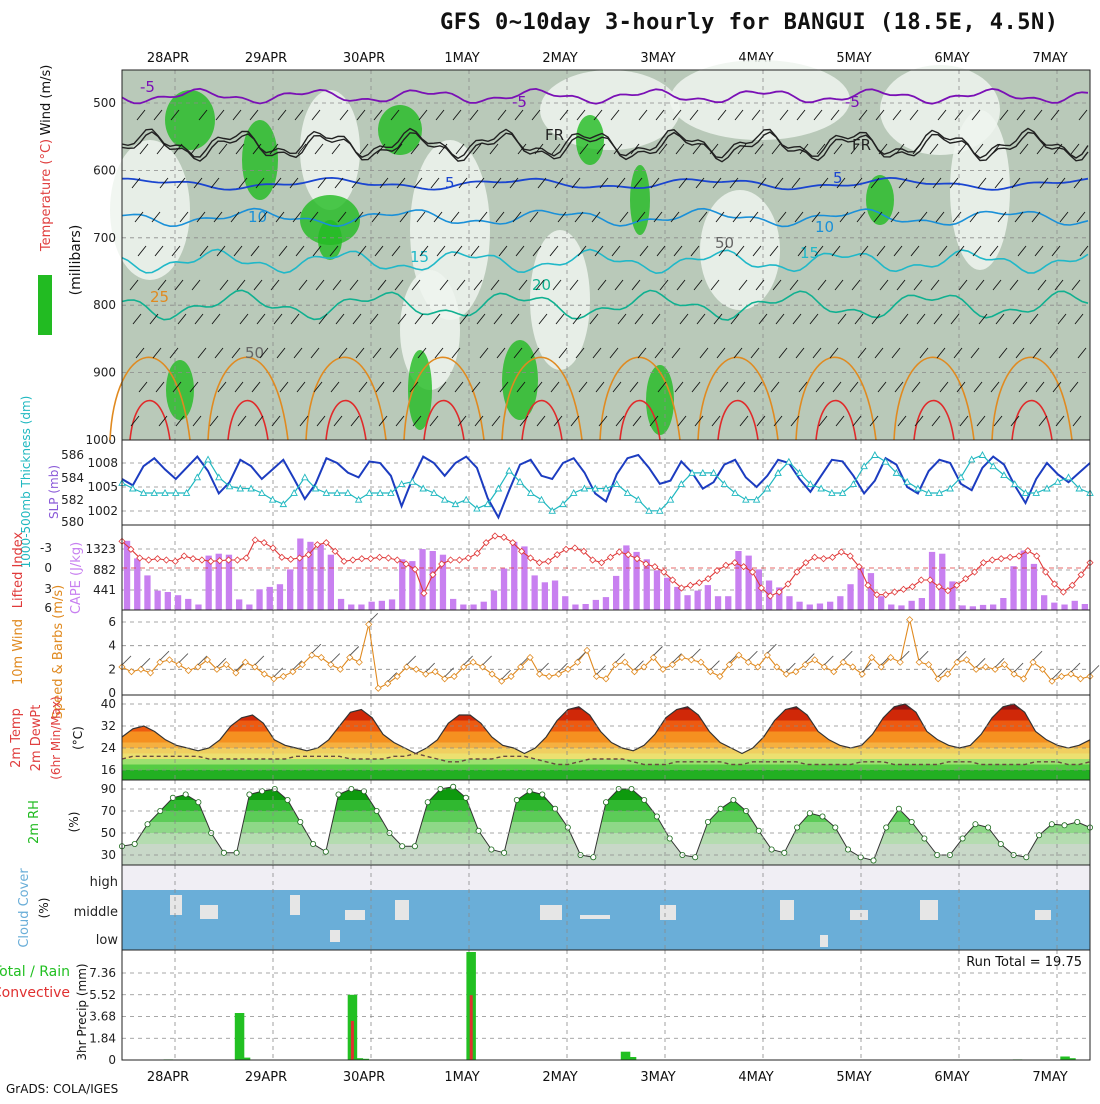 The image size is (1100, 1104). Describe the element at coordinates (18, 569) in the screenshot. I see `lifted-index-axis-label: Lifted Index` at that location.